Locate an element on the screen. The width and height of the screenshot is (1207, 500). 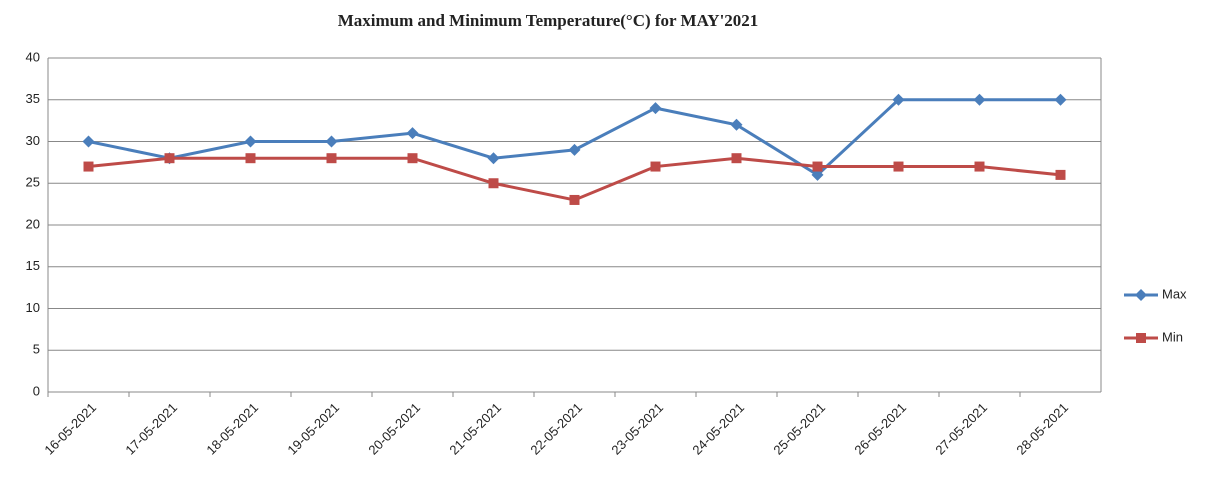
y-tick-label: 30 is located at coordinates (33, 140).